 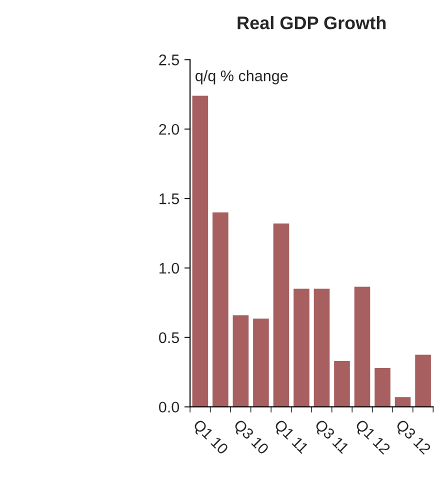 I want to click on x-tick-label: Q1 11, so click(x=291, y=437).